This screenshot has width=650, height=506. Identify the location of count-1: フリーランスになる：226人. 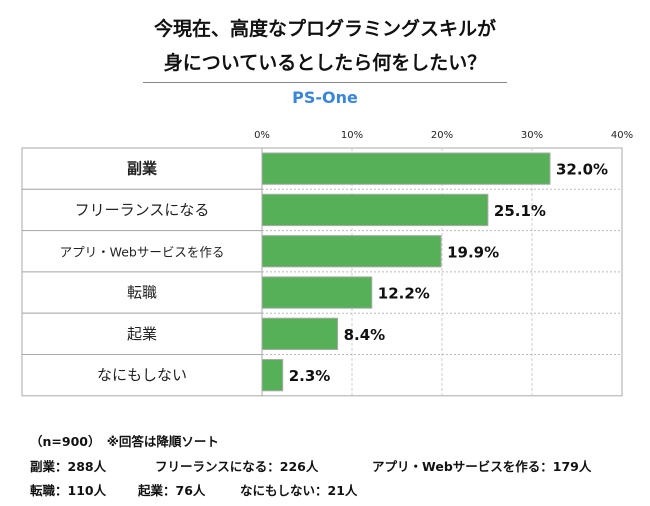
(237, 466).